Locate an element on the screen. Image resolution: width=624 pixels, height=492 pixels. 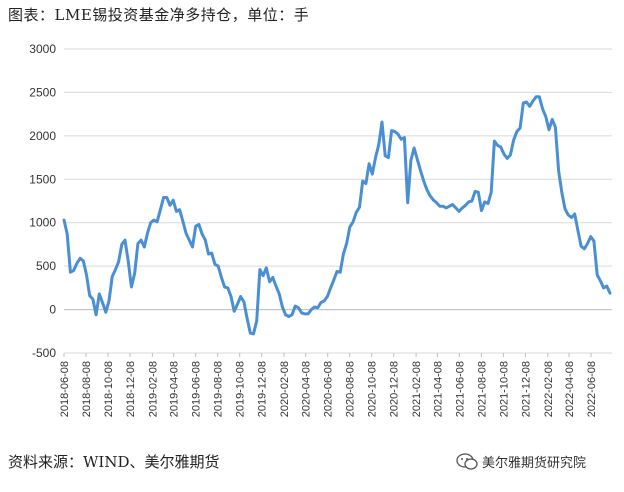
source-note: 资料来源：WIND、美尔雅期货 is located at coordinates (114, 462).